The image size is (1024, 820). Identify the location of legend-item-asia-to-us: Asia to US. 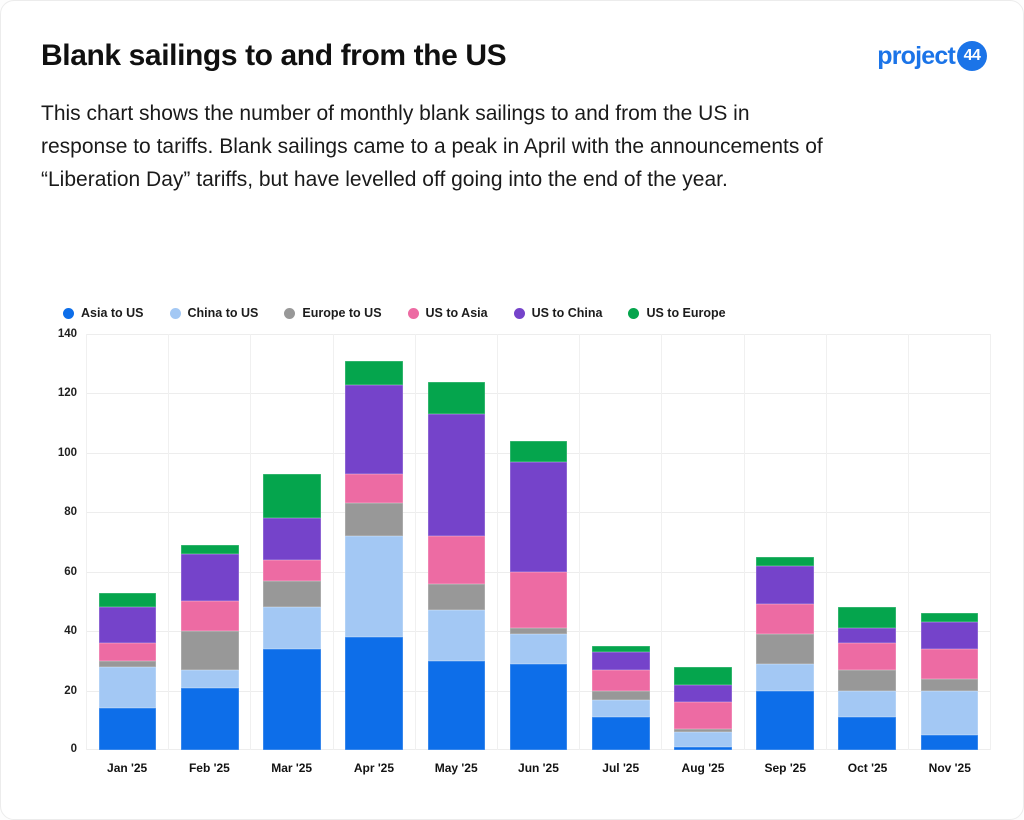
(103, 313).